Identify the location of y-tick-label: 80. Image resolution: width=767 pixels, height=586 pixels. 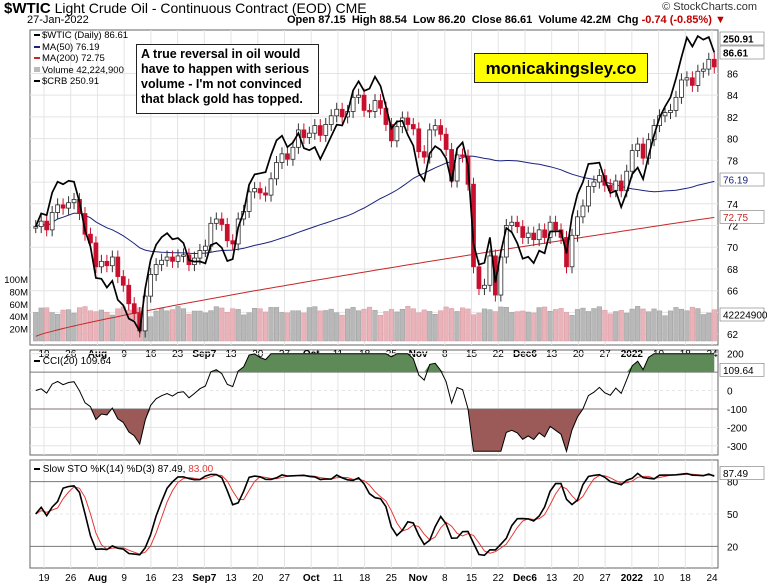
(733, 140).